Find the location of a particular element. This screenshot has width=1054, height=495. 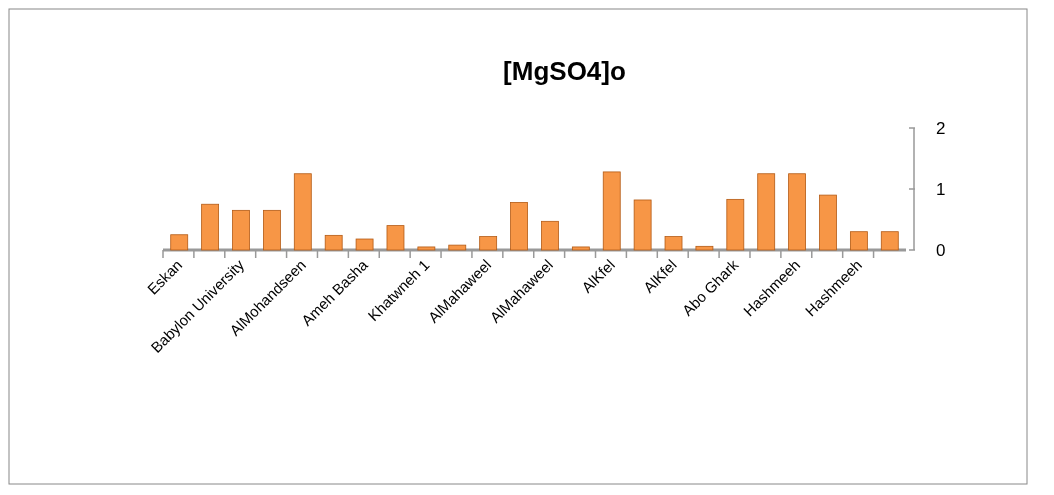

y-tick-label: 1 is located at coordinates (941, 189).